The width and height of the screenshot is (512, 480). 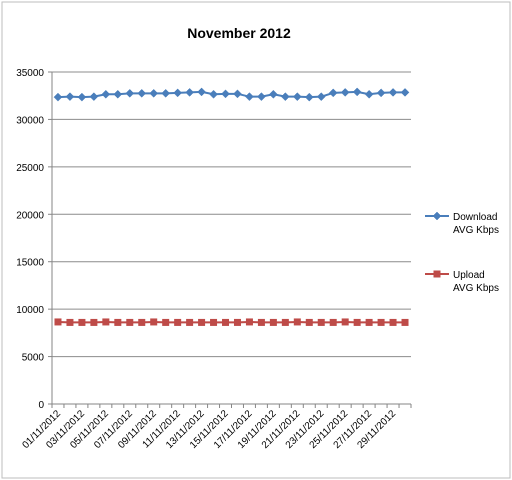 I want to click on y-tick-label: 10000, so click(x=30, y=310).